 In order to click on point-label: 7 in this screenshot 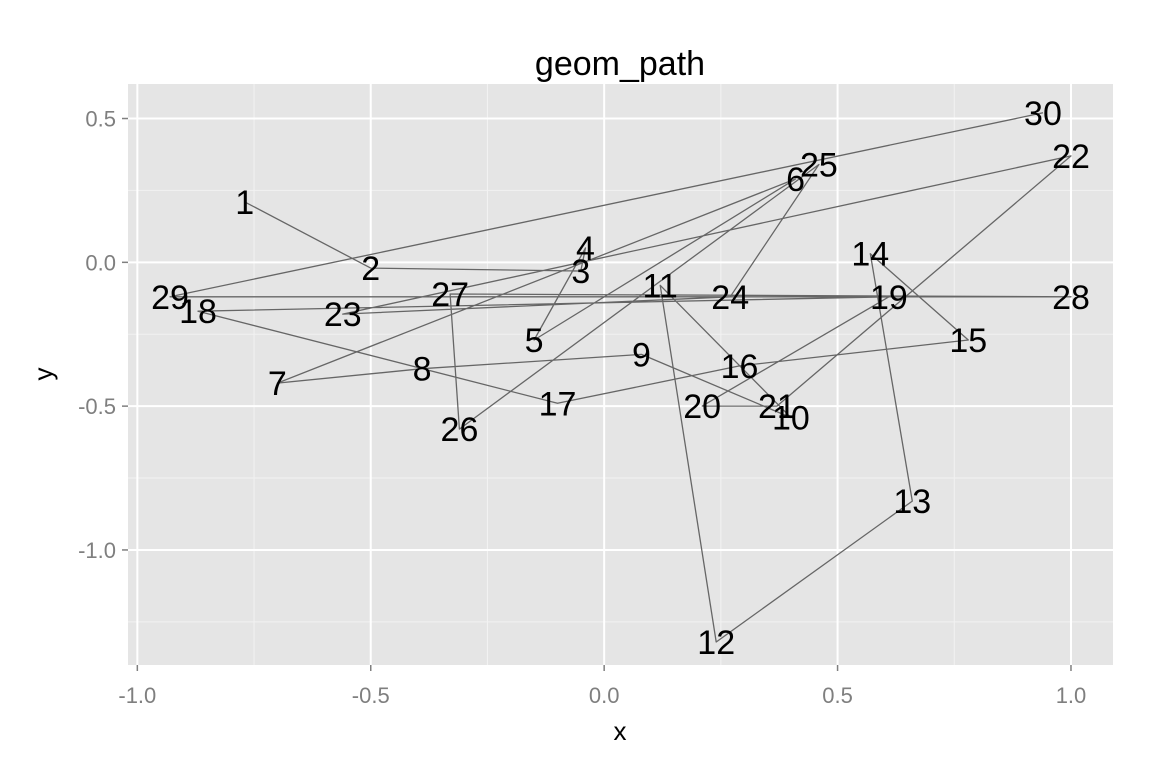, I will do `click(277, 384)`.